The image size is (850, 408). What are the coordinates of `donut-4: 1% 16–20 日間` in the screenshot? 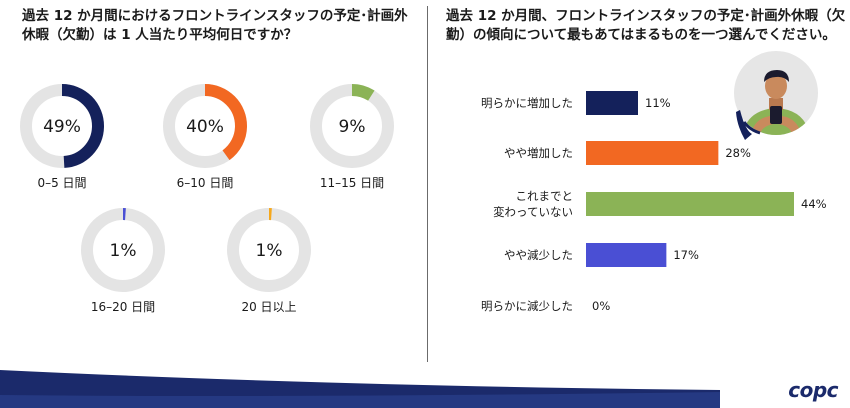 It's located at (123, 261).